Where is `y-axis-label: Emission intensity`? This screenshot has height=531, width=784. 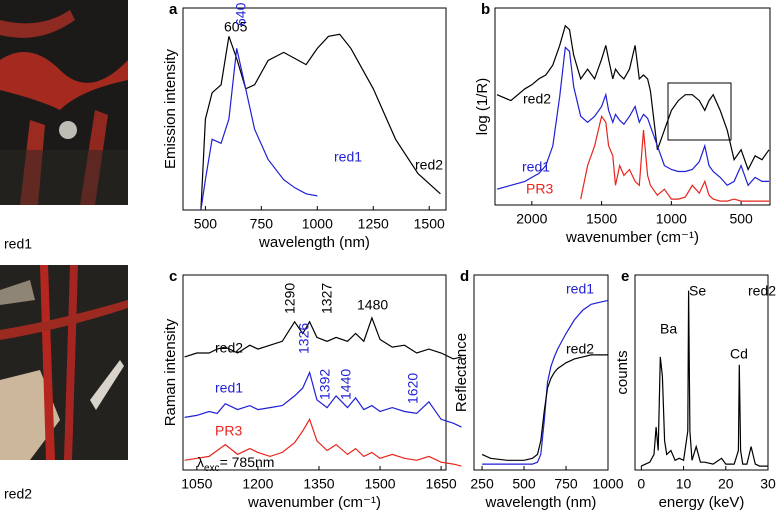
y-axis-label: Emission intensity is located at coordinates (170, 108).